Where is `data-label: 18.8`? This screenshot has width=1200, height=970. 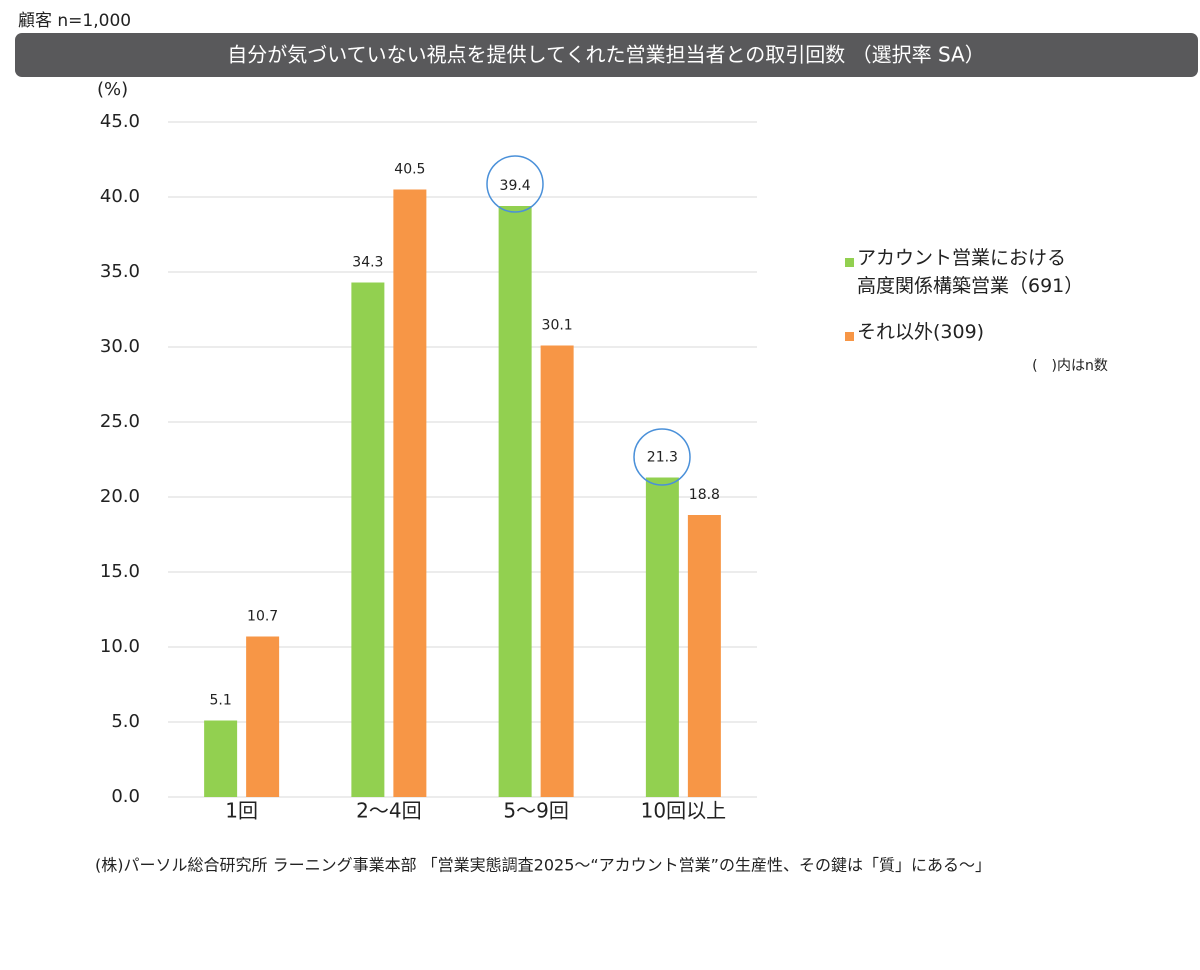 data-label: 18.8 is located at coordinates (704, 495).